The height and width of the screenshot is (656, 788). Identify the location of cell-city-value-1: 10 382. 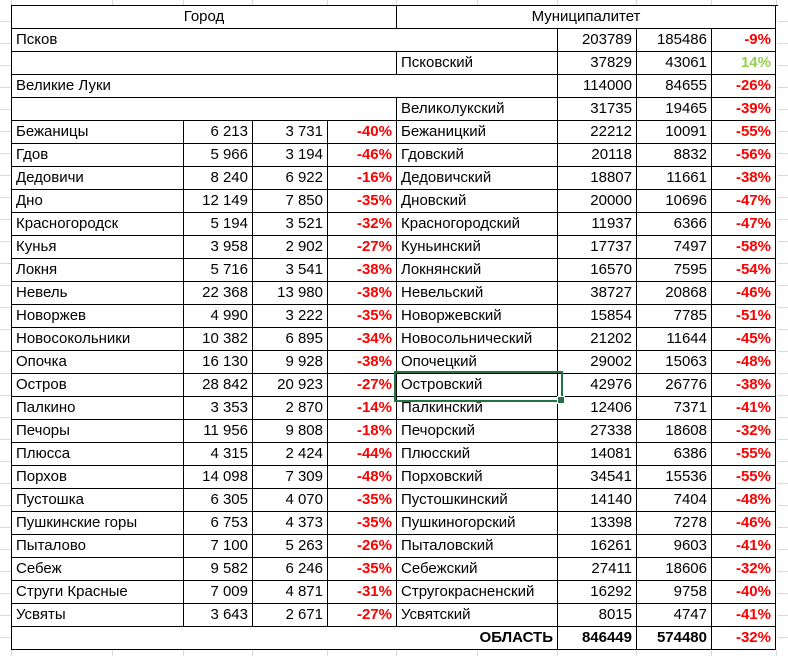
(218, 339).